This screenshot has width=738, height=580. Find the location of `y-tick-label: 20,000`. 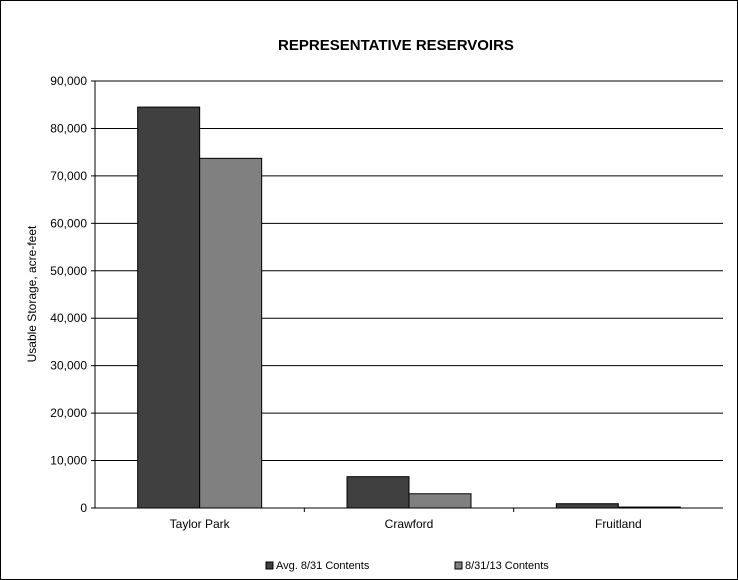

y-tick-label: 20,000 is located at coordinates (68, 413).